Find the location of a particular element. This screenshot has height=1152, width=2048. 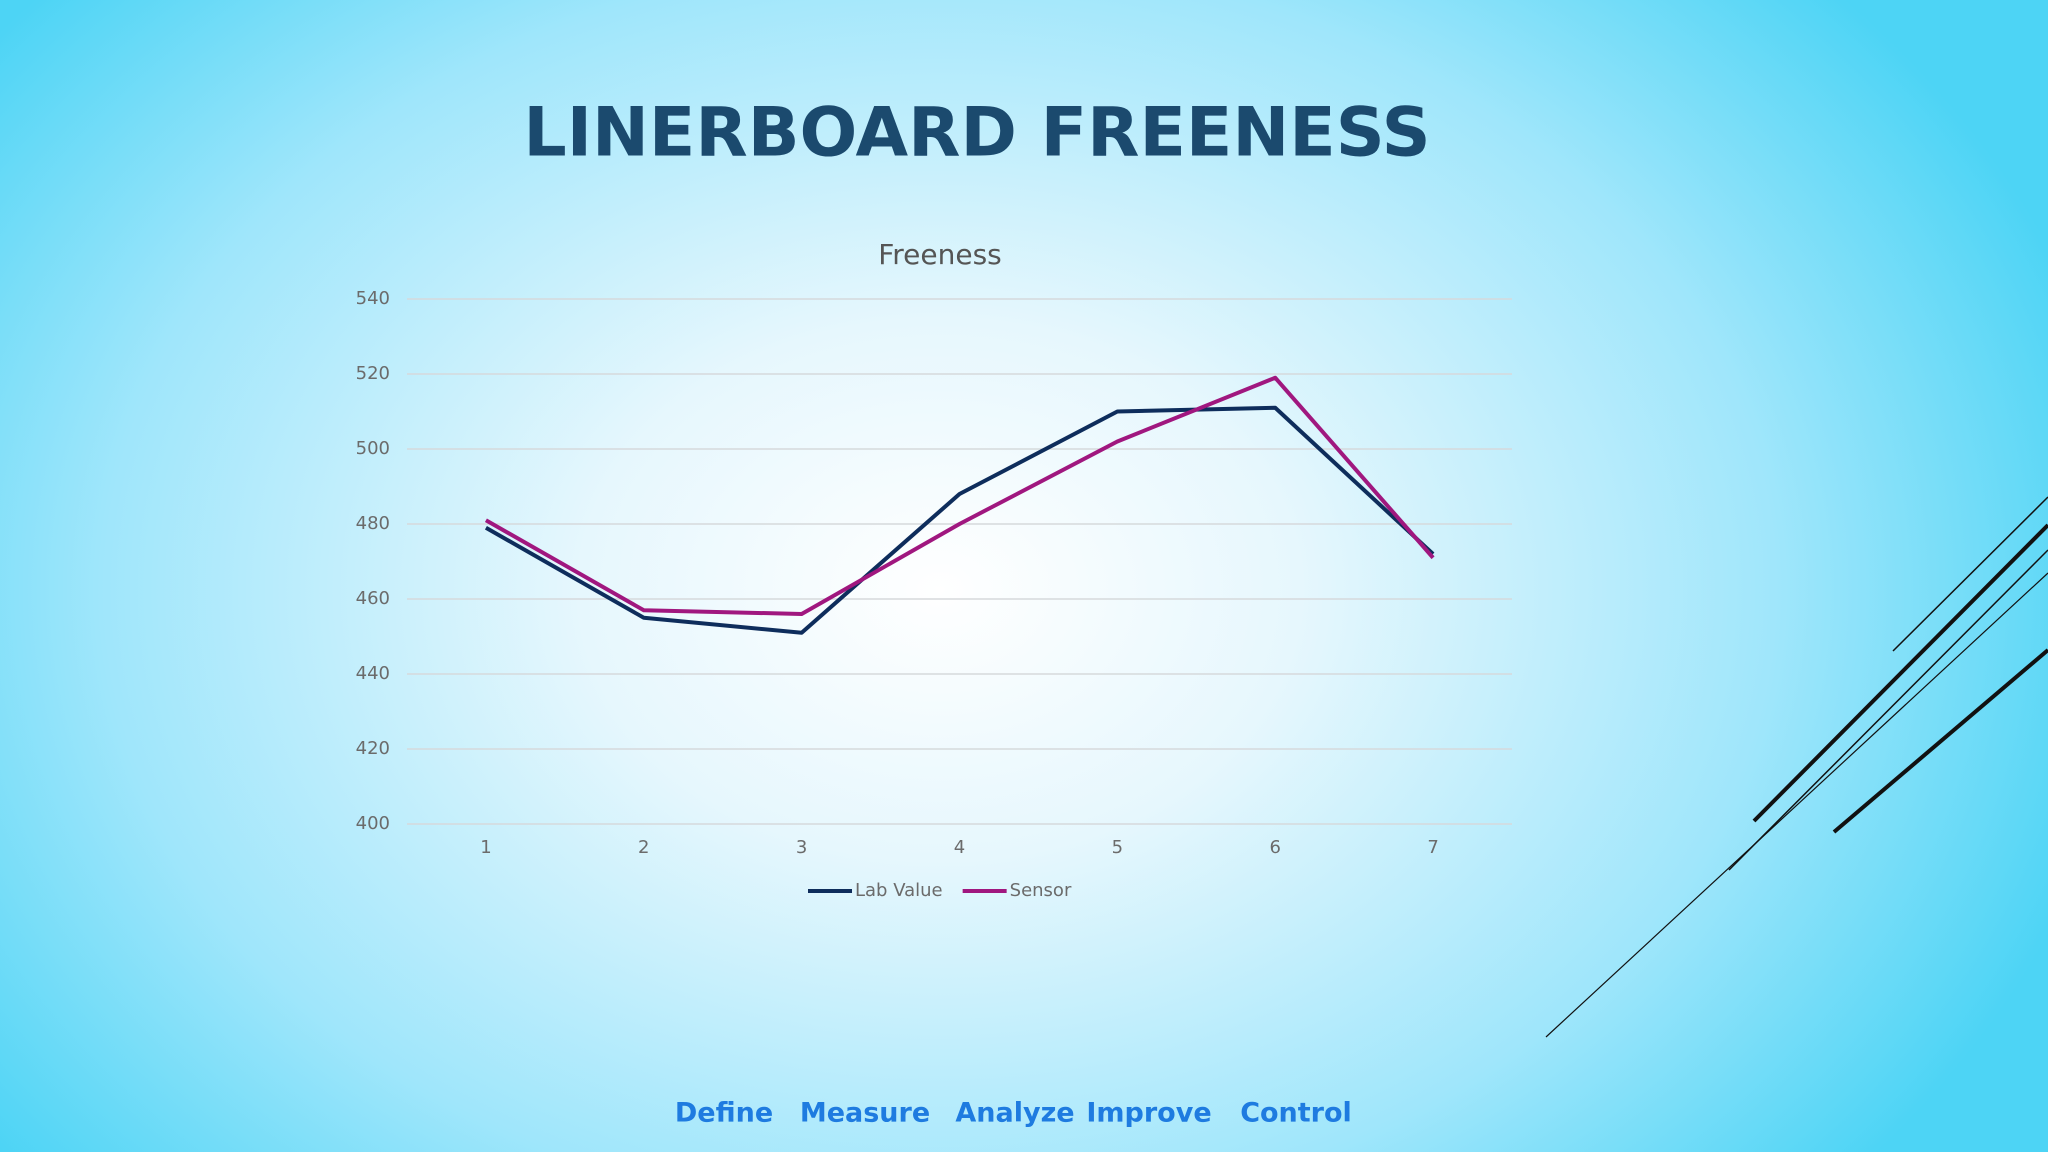

x-tick-label: 2 is located at coordinates (643, 847).